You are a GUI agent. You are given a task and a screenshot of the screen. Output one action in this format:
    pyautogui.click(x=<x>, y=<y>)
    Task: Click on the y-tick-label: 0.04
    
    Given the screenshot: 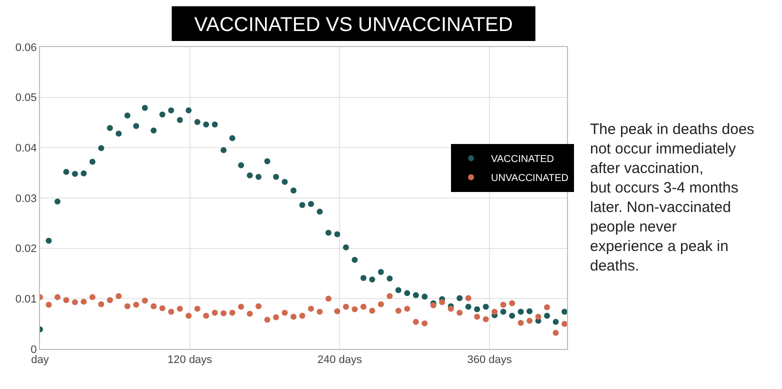 What is the action you would take?
    pyautogui.click(x=26, y=148)
    